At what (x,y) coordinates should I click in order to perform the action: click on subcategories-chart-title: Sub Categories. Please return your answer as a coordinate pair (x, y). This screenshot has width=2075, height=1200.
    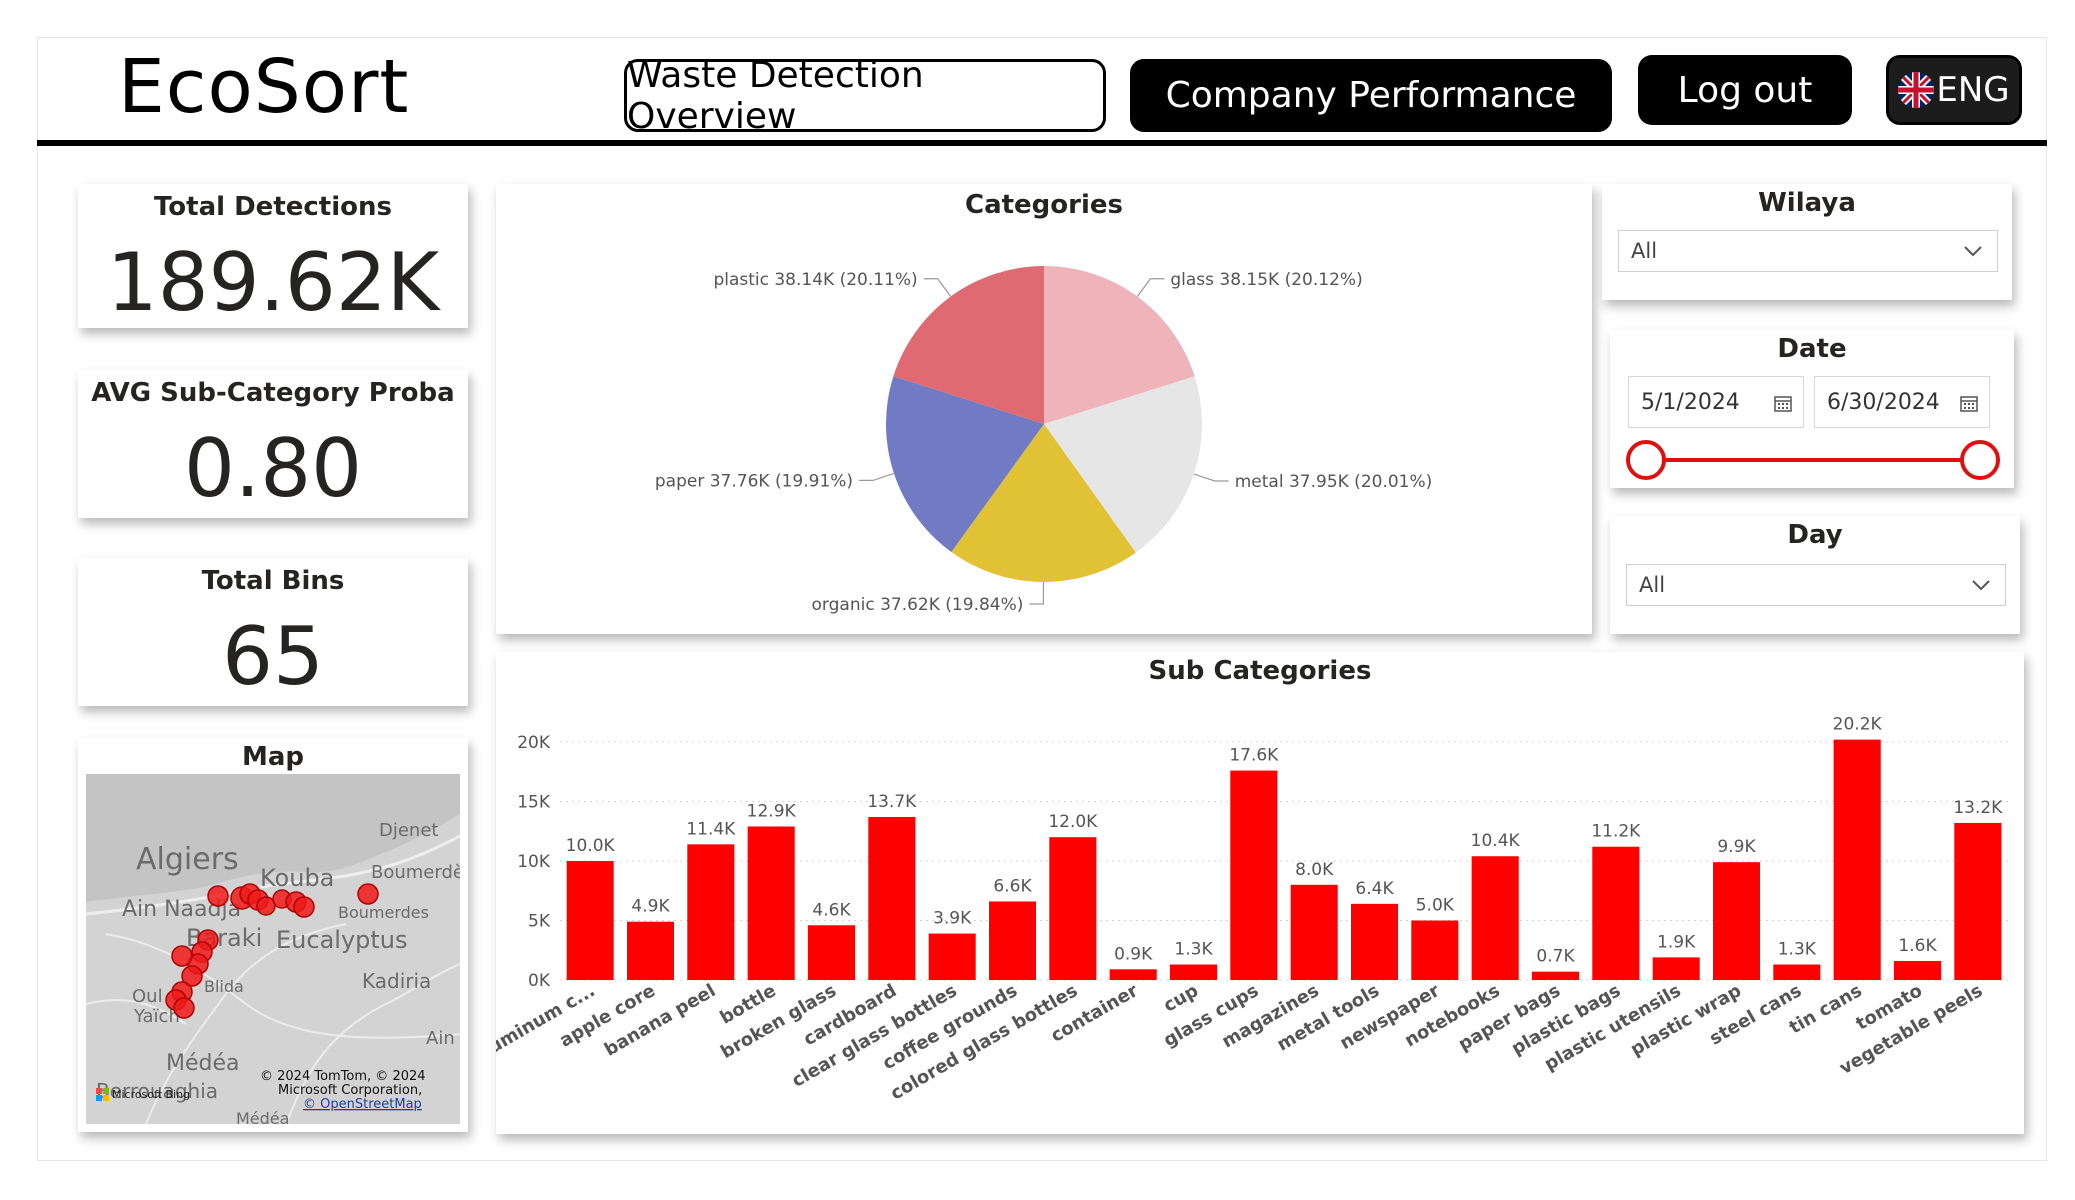
    Looking at the image, I should click on (1260, 671).